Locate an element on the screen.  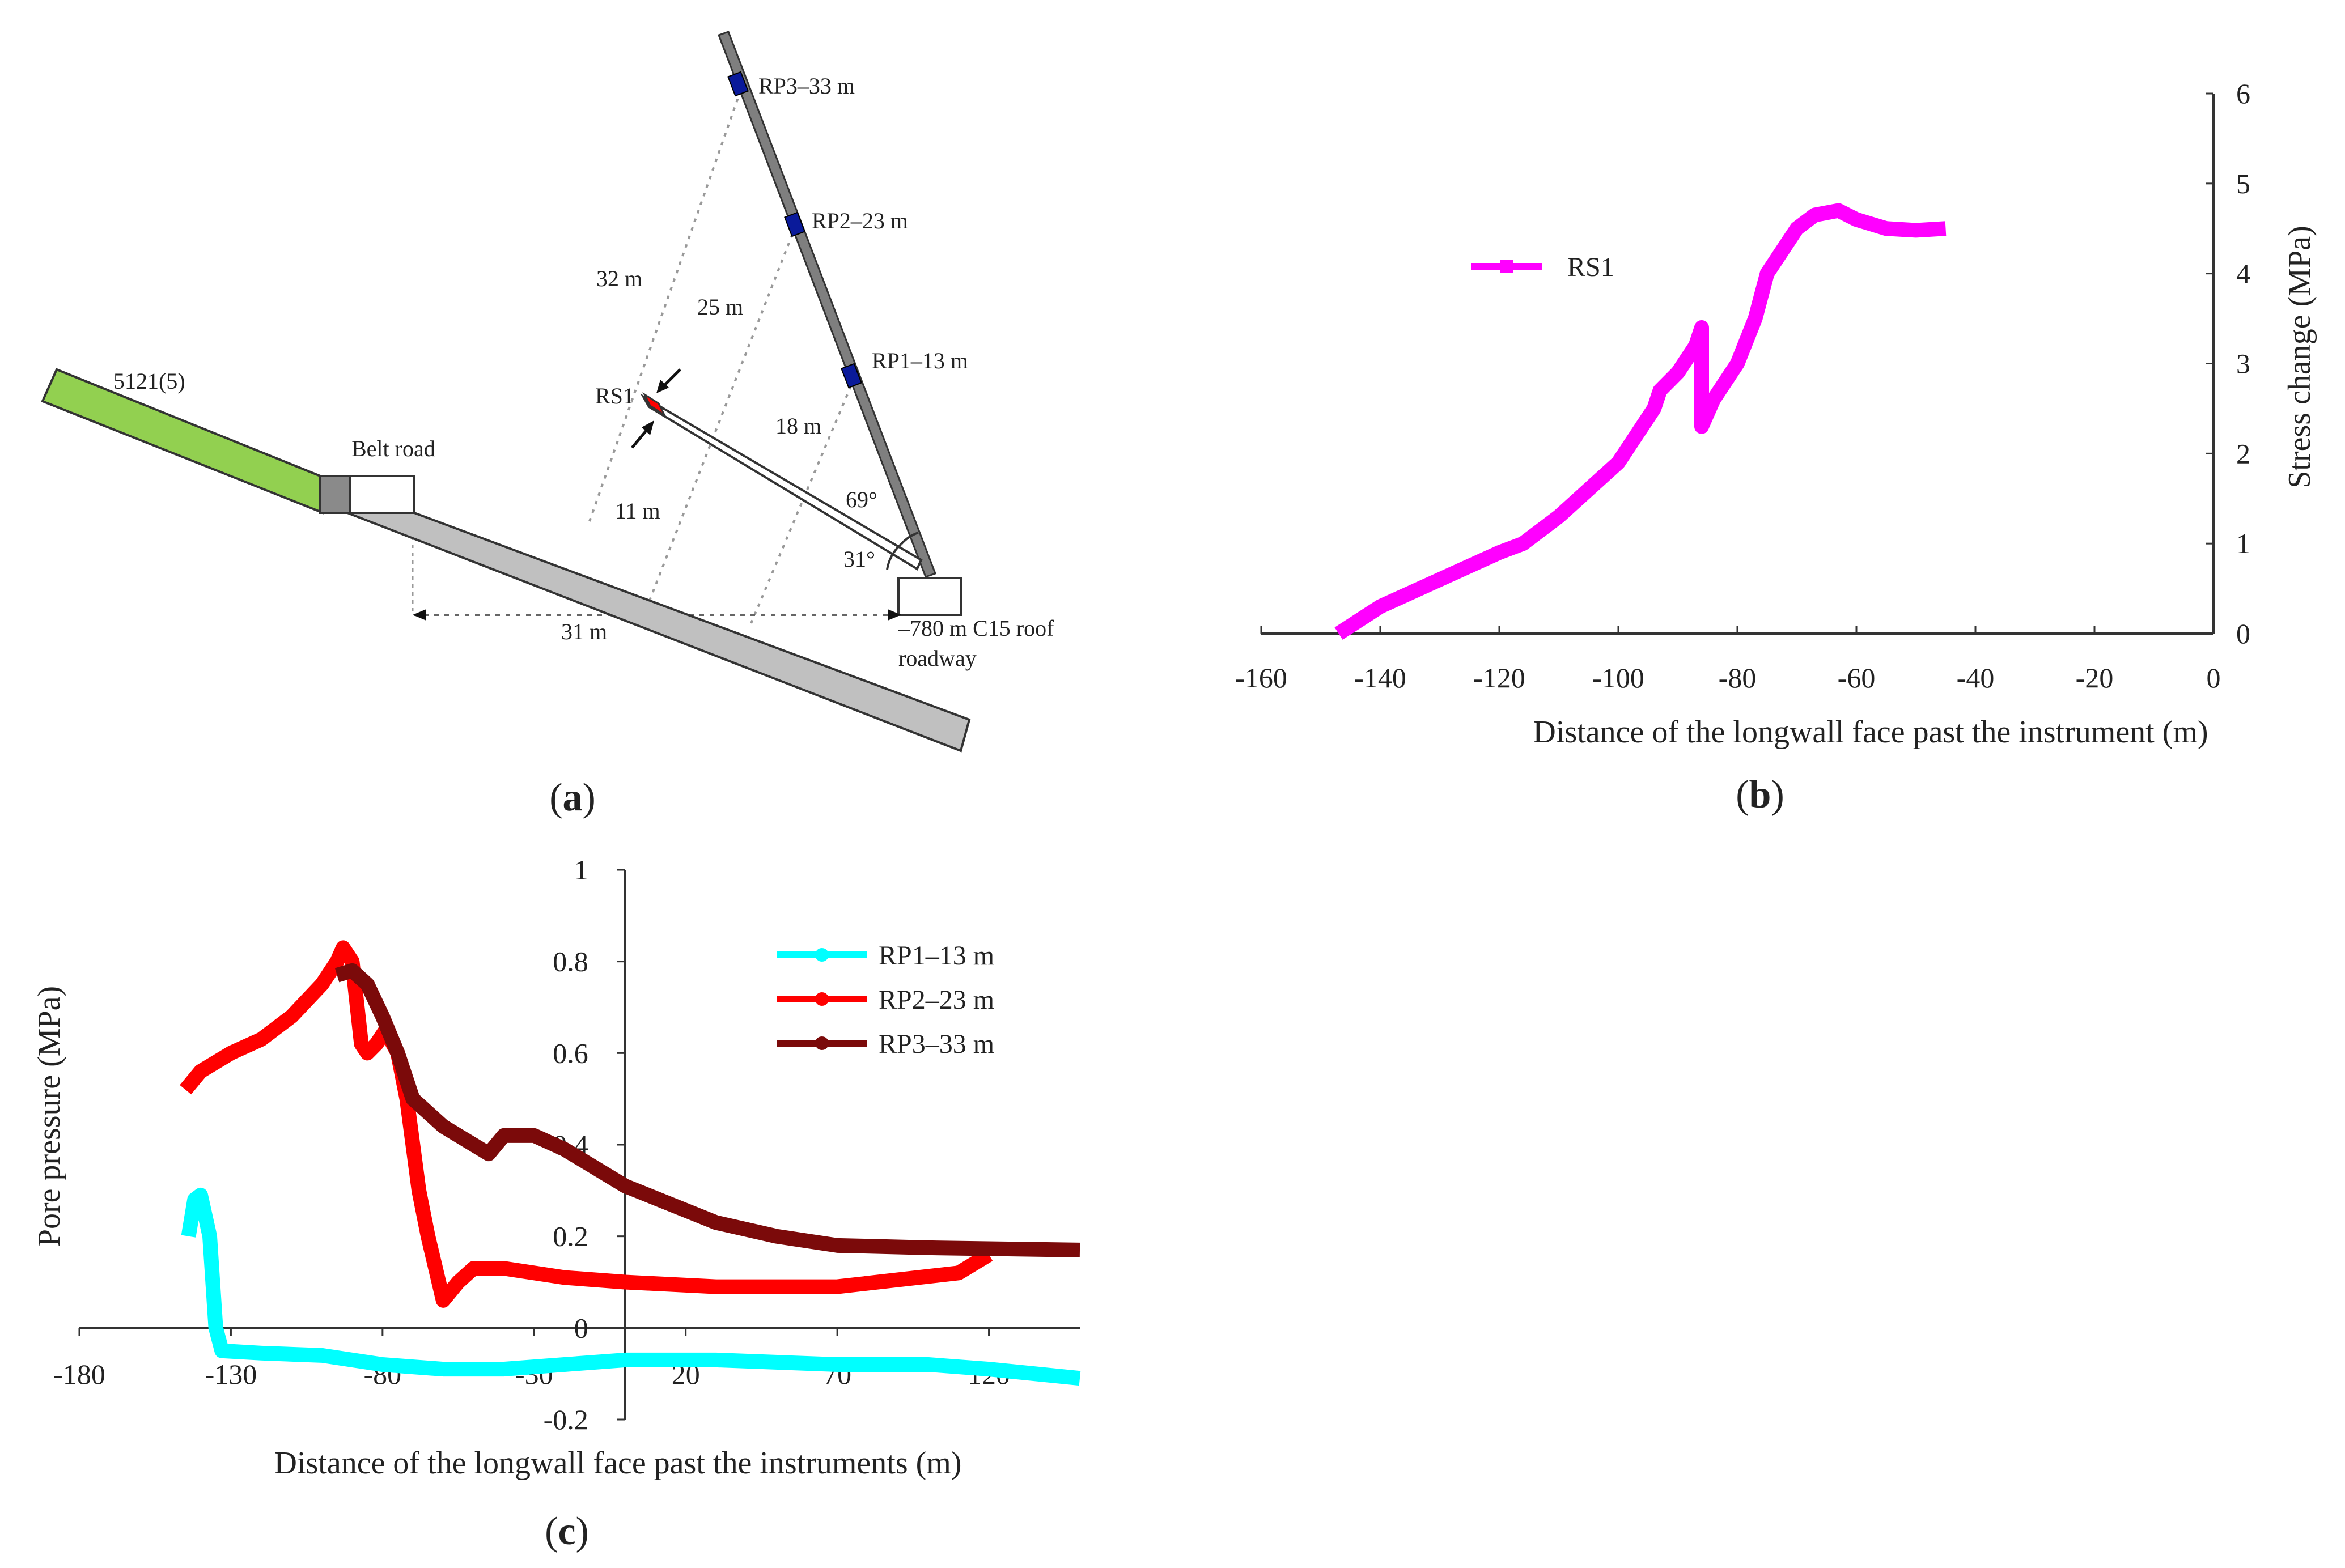
panel-a-caption: (a) is located at coordinates (572, 797).